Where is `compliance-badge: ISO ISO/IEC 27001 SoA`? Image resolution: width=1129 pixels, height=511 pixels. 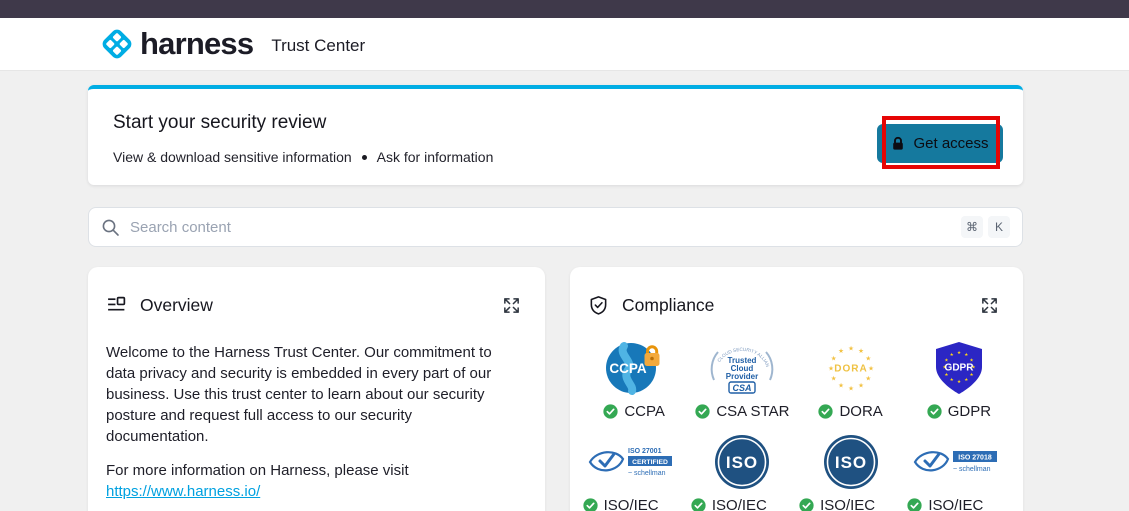
compliance-badge: ISO ISO/IEC 27001 SoA is located at coordinates (742, 471).